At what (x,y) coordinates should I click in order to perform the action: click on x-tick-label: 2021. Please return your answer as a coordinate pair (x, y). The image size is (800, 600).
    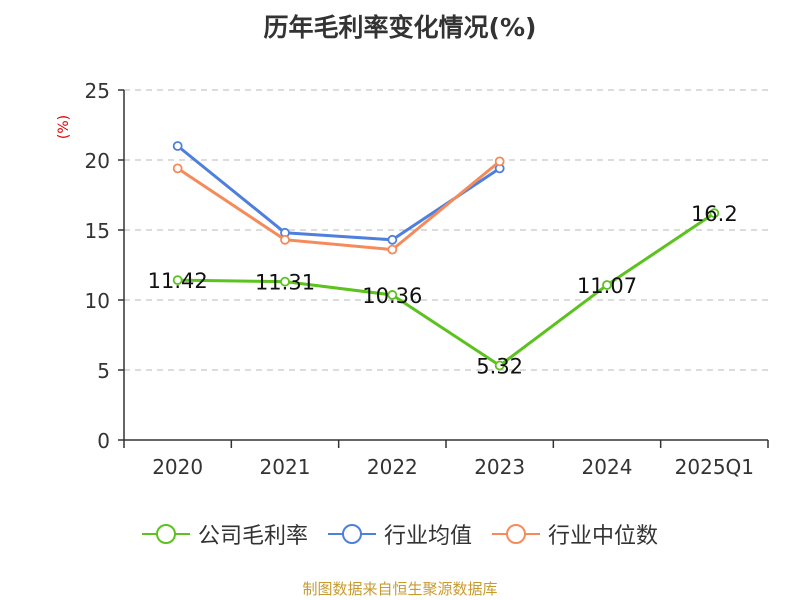
    Looking at the image, I should click on (285, 467).